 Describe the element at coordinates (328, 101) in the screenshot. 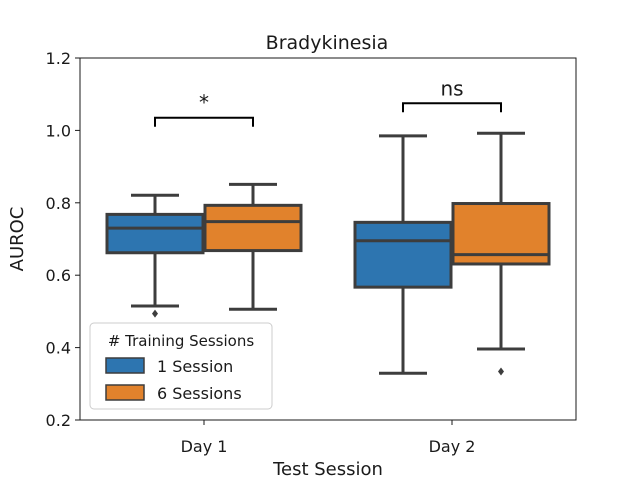

I see `significance-annotations: * ns` at that location.